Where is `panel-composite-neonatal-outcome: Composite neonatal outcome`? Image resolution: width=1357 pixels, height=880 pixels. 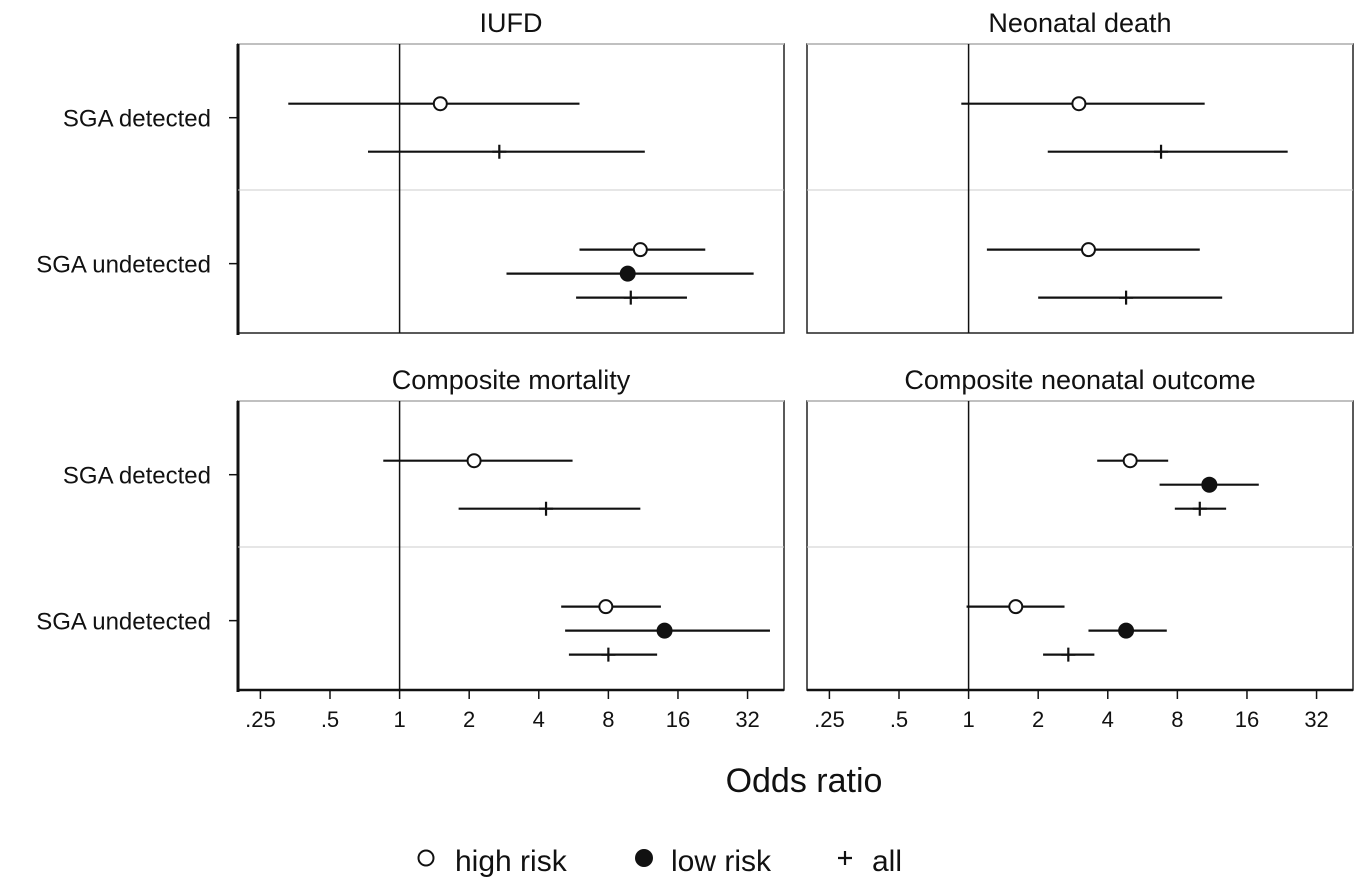
panel-composite-neonatal-outcome: Composite neonatal outcome is located at coordinates (1080, 528).